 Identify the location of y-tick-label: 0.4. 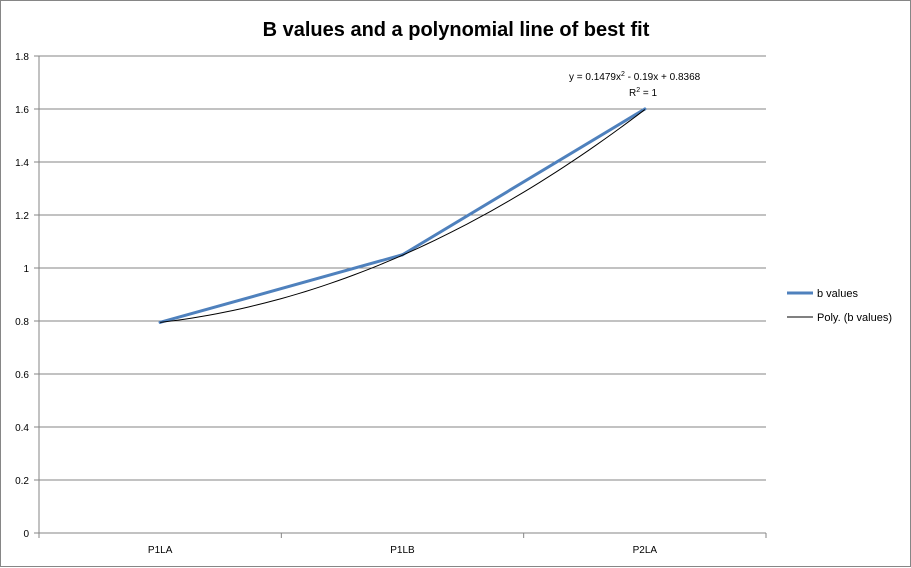
(22, 428).